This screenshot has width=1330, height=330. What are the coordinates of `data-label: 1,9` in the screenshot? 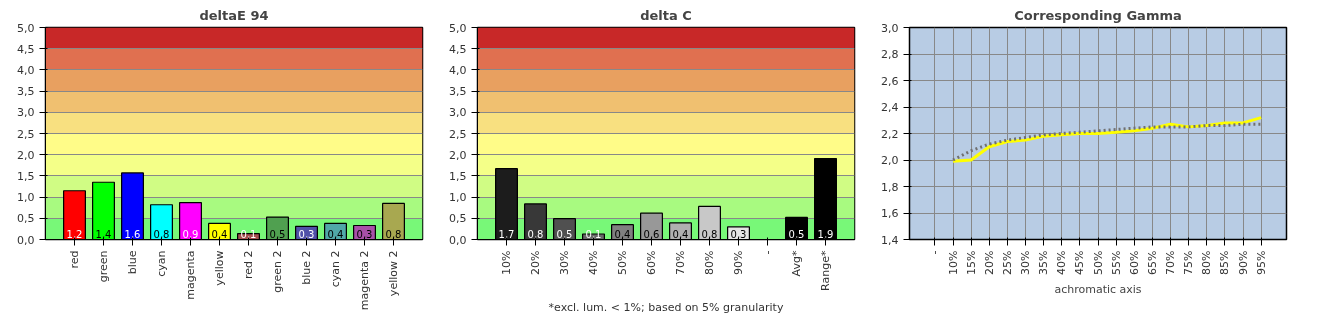 It's located at (825, 235).